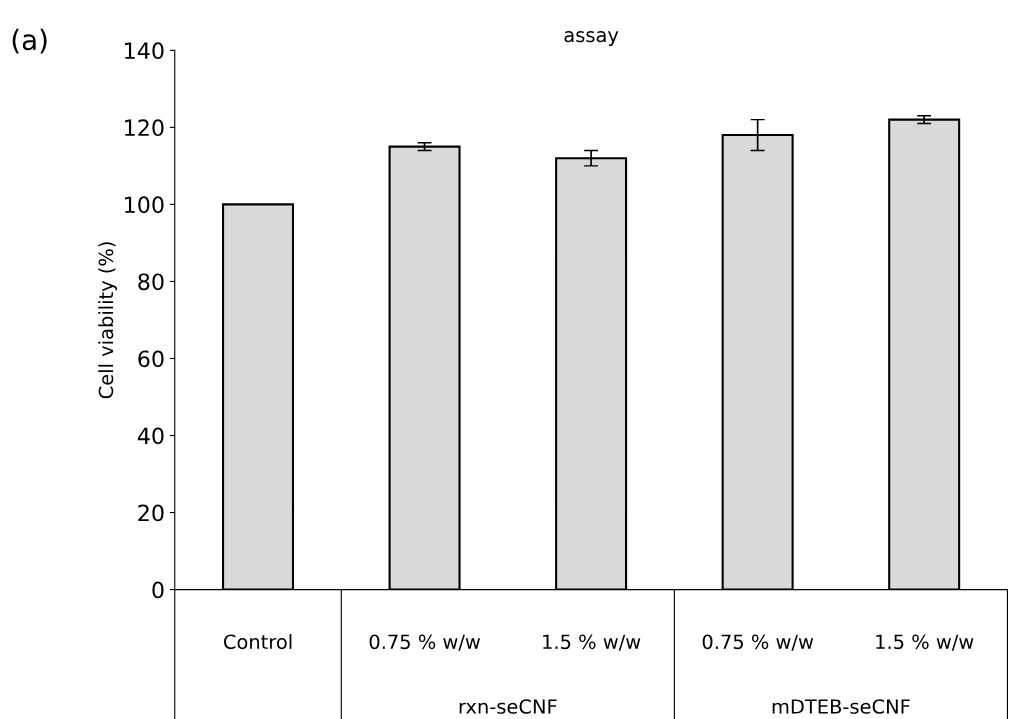 This screenshot has width=1028, height=719. Describe the element at coordinates (108, 320) in the screenshot. I see `y-axis-title: Cell viability (%)` at that location.